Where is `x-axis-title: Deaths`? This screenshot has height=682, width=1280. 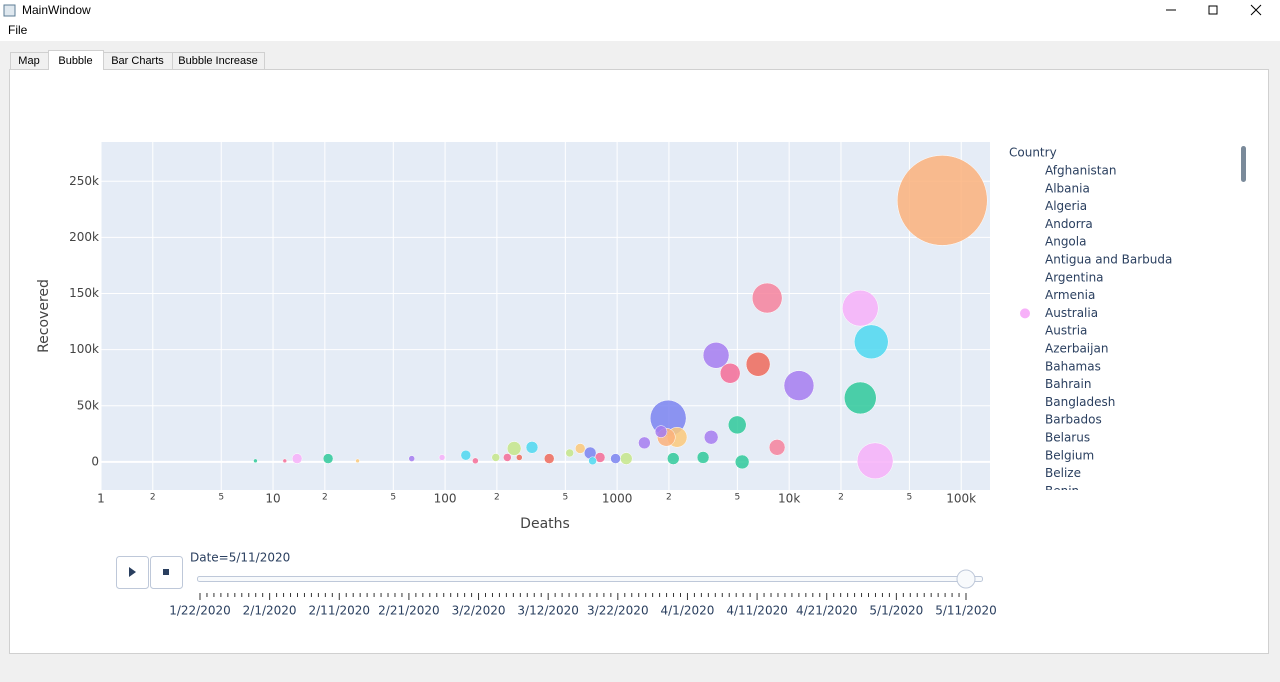
x-axis-title: Deaths is located at coordinates (545, 524).